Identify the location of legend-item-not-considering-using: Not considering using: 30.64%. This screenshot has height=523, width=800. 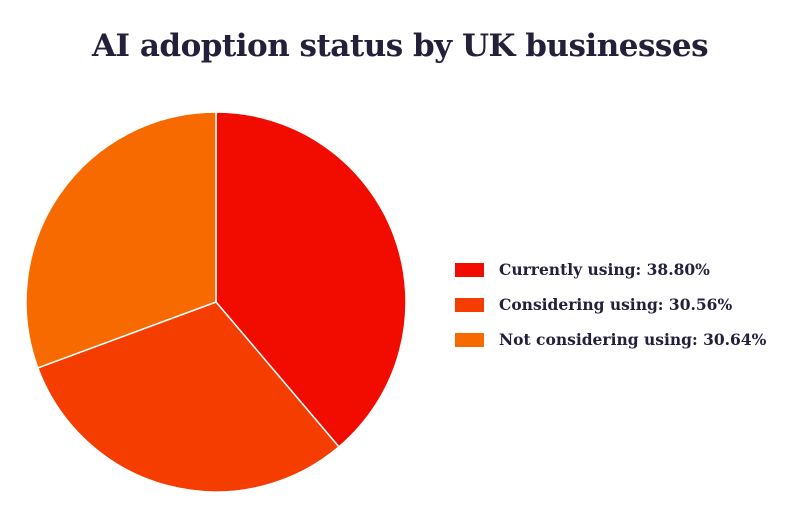
(610, 339).